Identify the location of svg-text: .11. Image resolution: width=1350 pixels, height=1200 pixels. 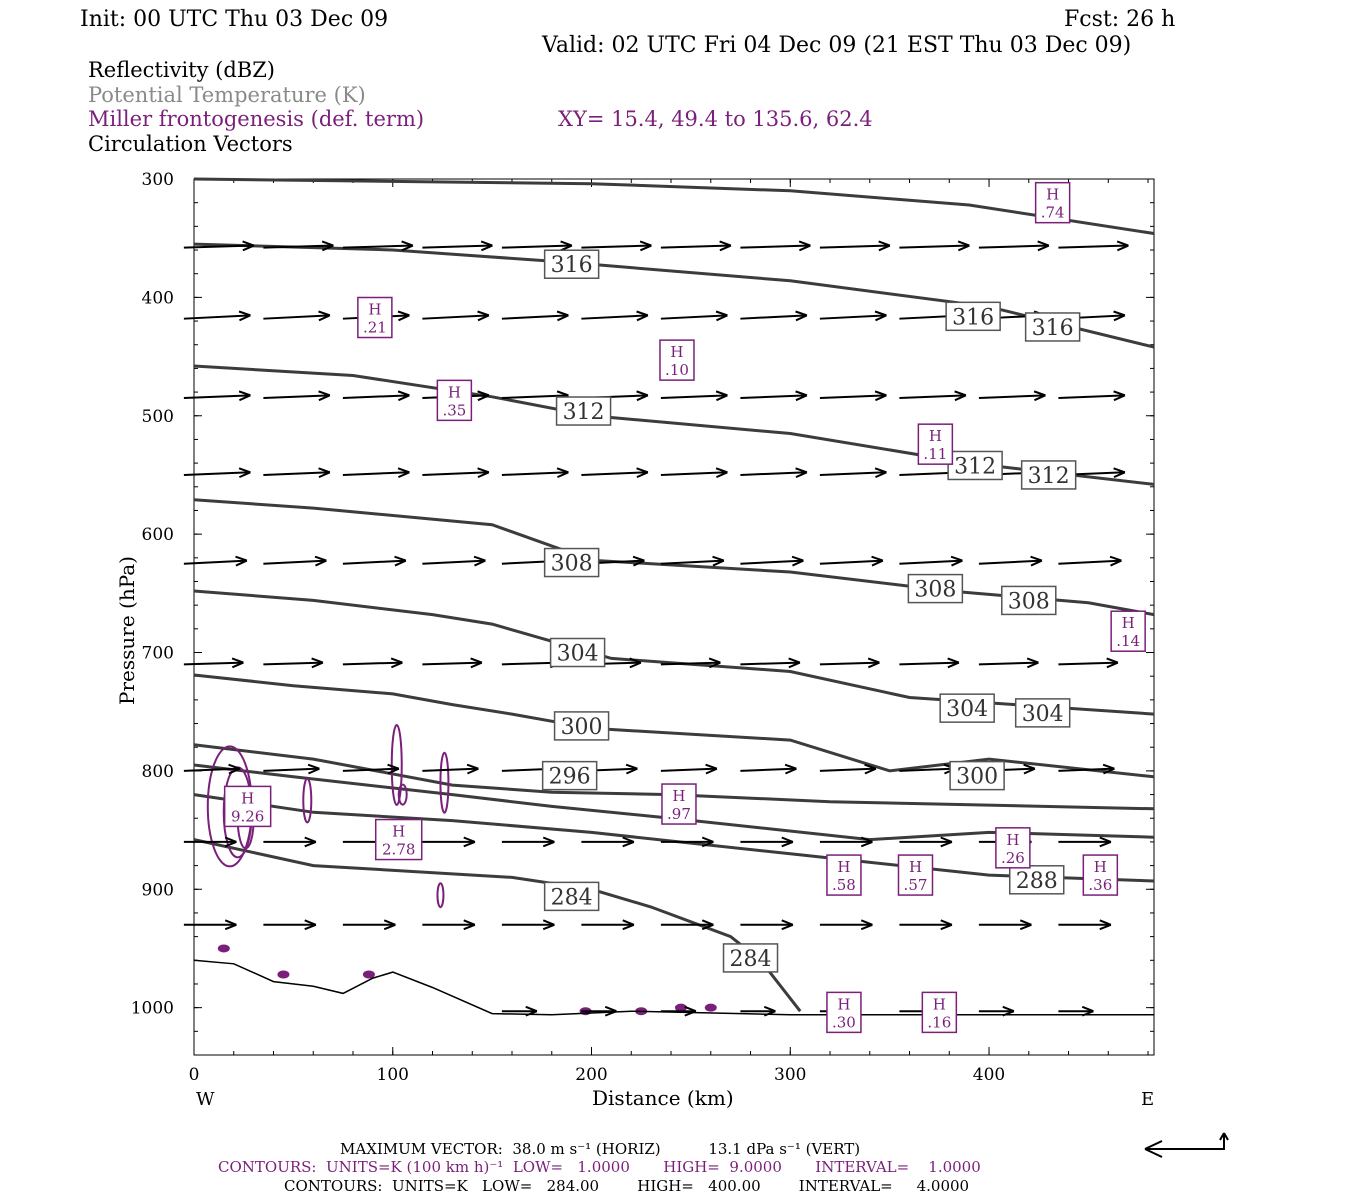
(935, 454).